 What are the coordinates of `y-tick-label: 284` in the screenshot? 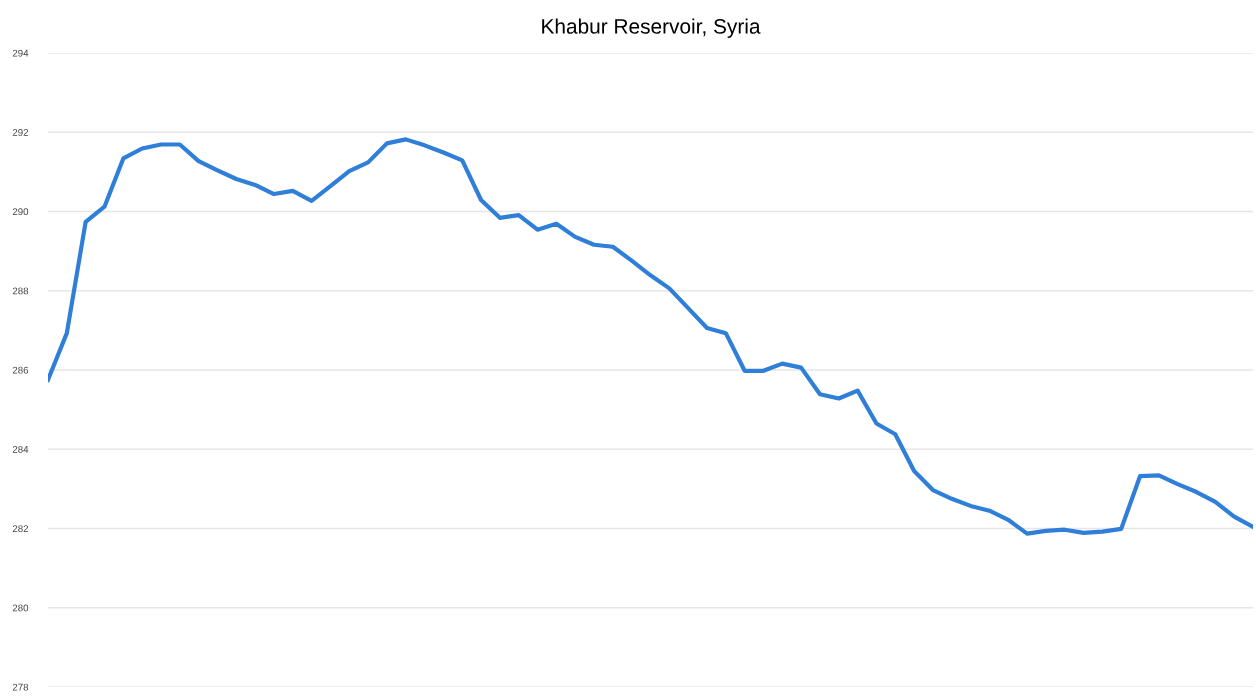 It's located at (20, 449).